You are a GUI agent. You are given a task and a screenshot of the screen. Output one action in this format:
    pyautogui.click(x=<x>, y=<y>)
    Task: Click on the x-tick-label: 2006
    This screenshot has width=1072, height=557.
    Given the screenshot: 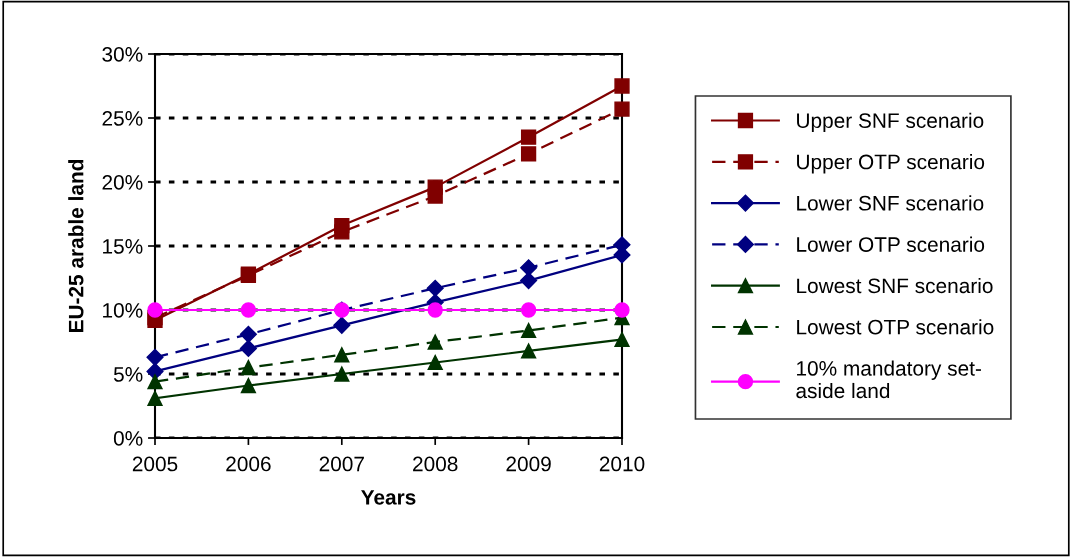 What is the action you would take?
    pyautogui.click(x=248, y=464)
    